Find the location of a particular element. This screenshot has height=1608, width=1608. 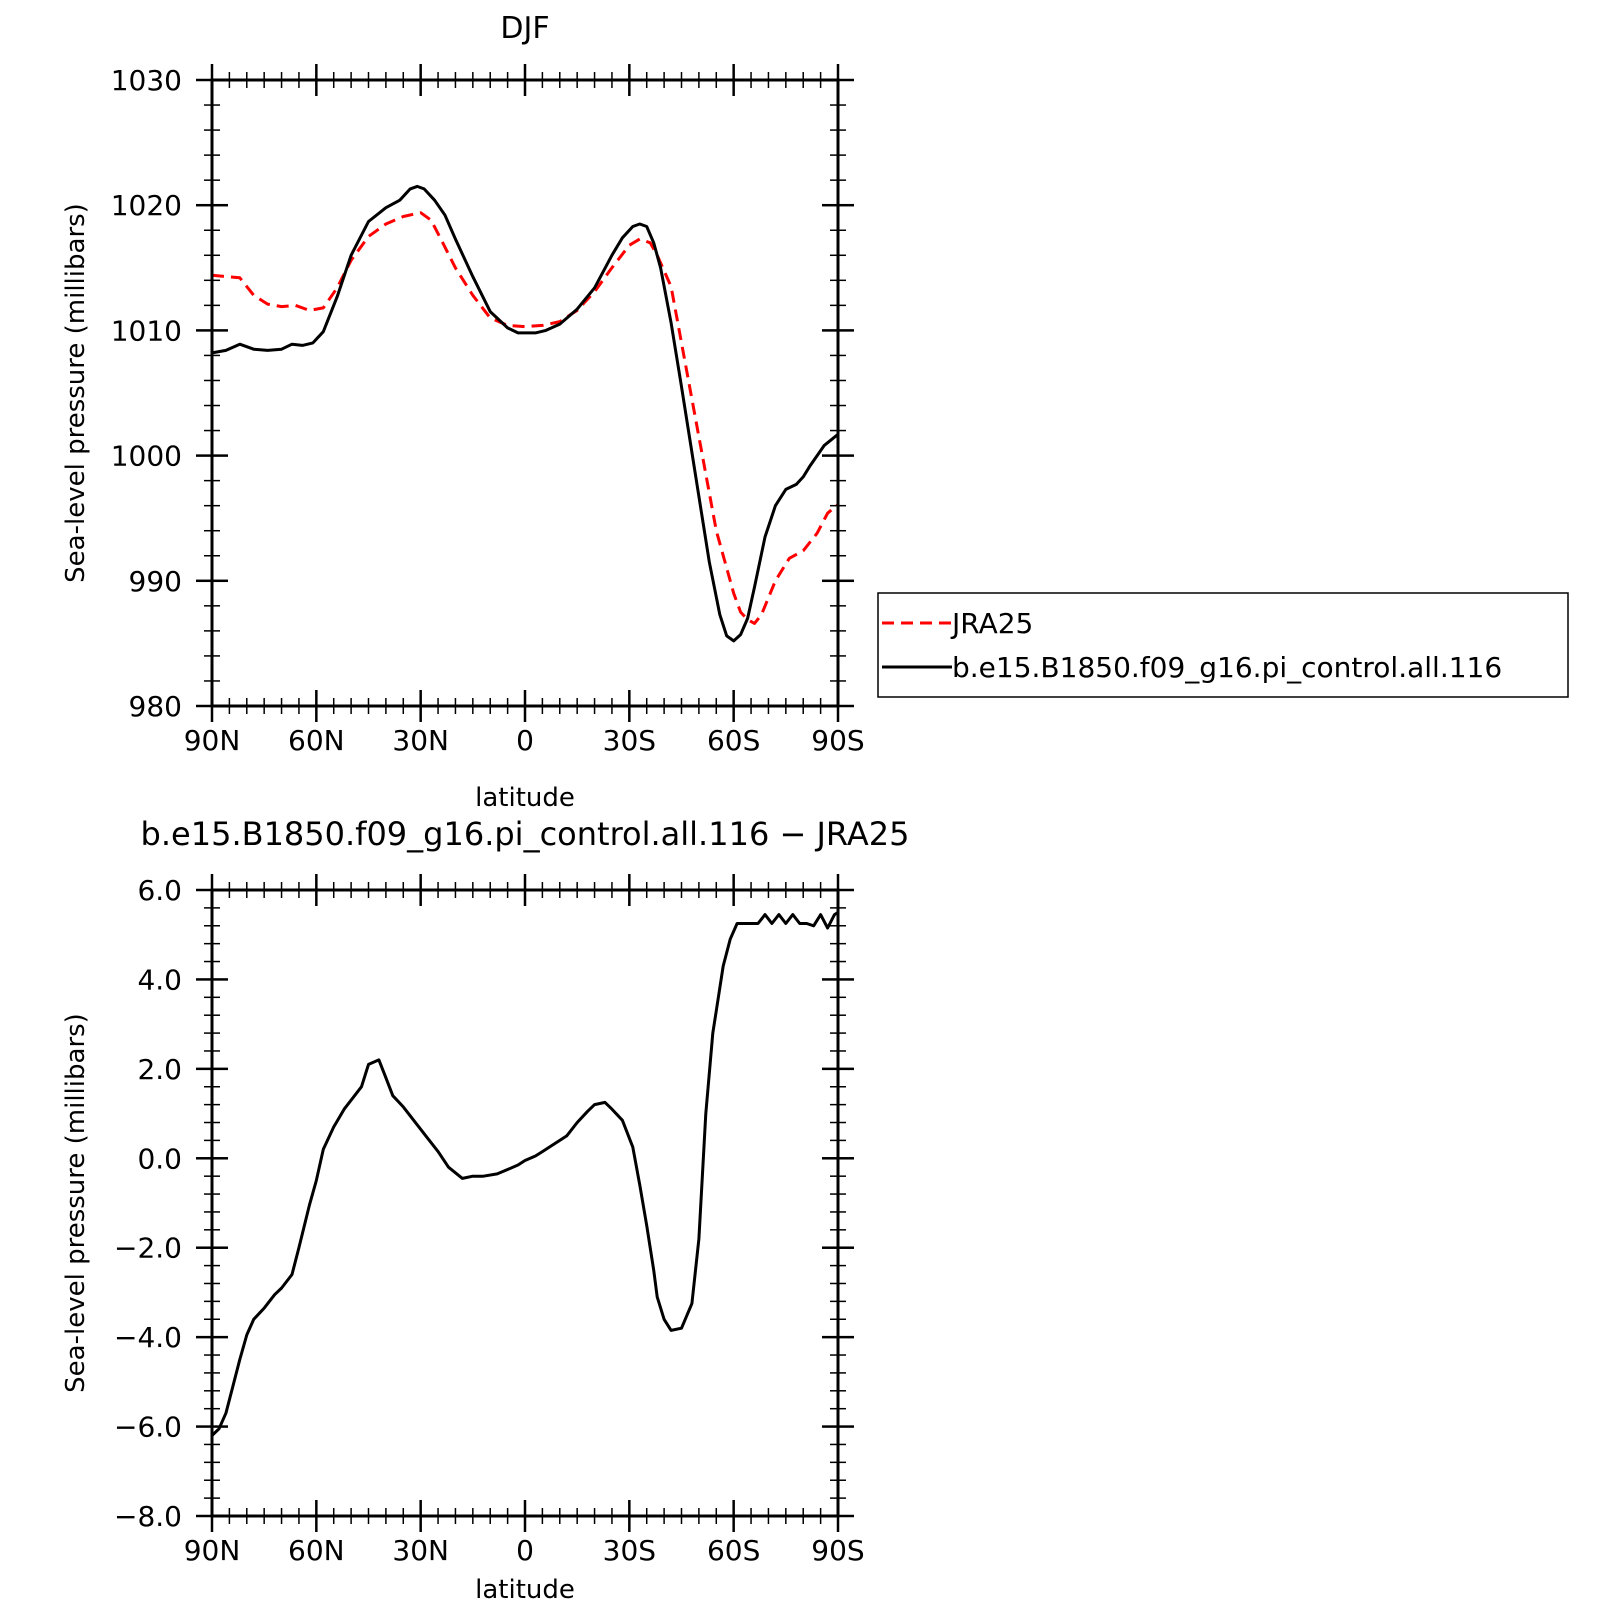

y-tick-label: 980 is located at coordinates (155, 706).